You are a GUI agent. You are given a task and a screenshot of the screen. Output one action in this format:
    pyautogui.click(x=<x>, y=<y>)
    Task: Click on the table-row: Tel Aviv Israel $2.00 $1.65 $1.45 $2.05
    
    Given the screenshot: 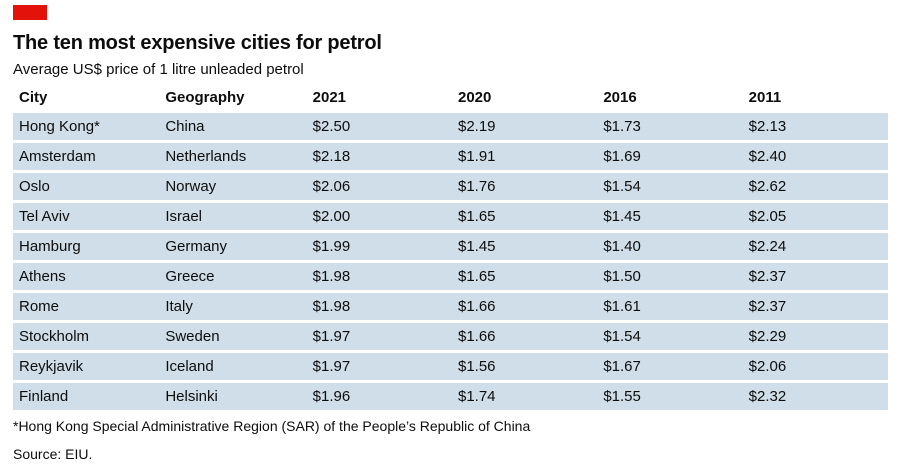 What is the action you would take?
    pyautogui.click(x=450, y=216)
    